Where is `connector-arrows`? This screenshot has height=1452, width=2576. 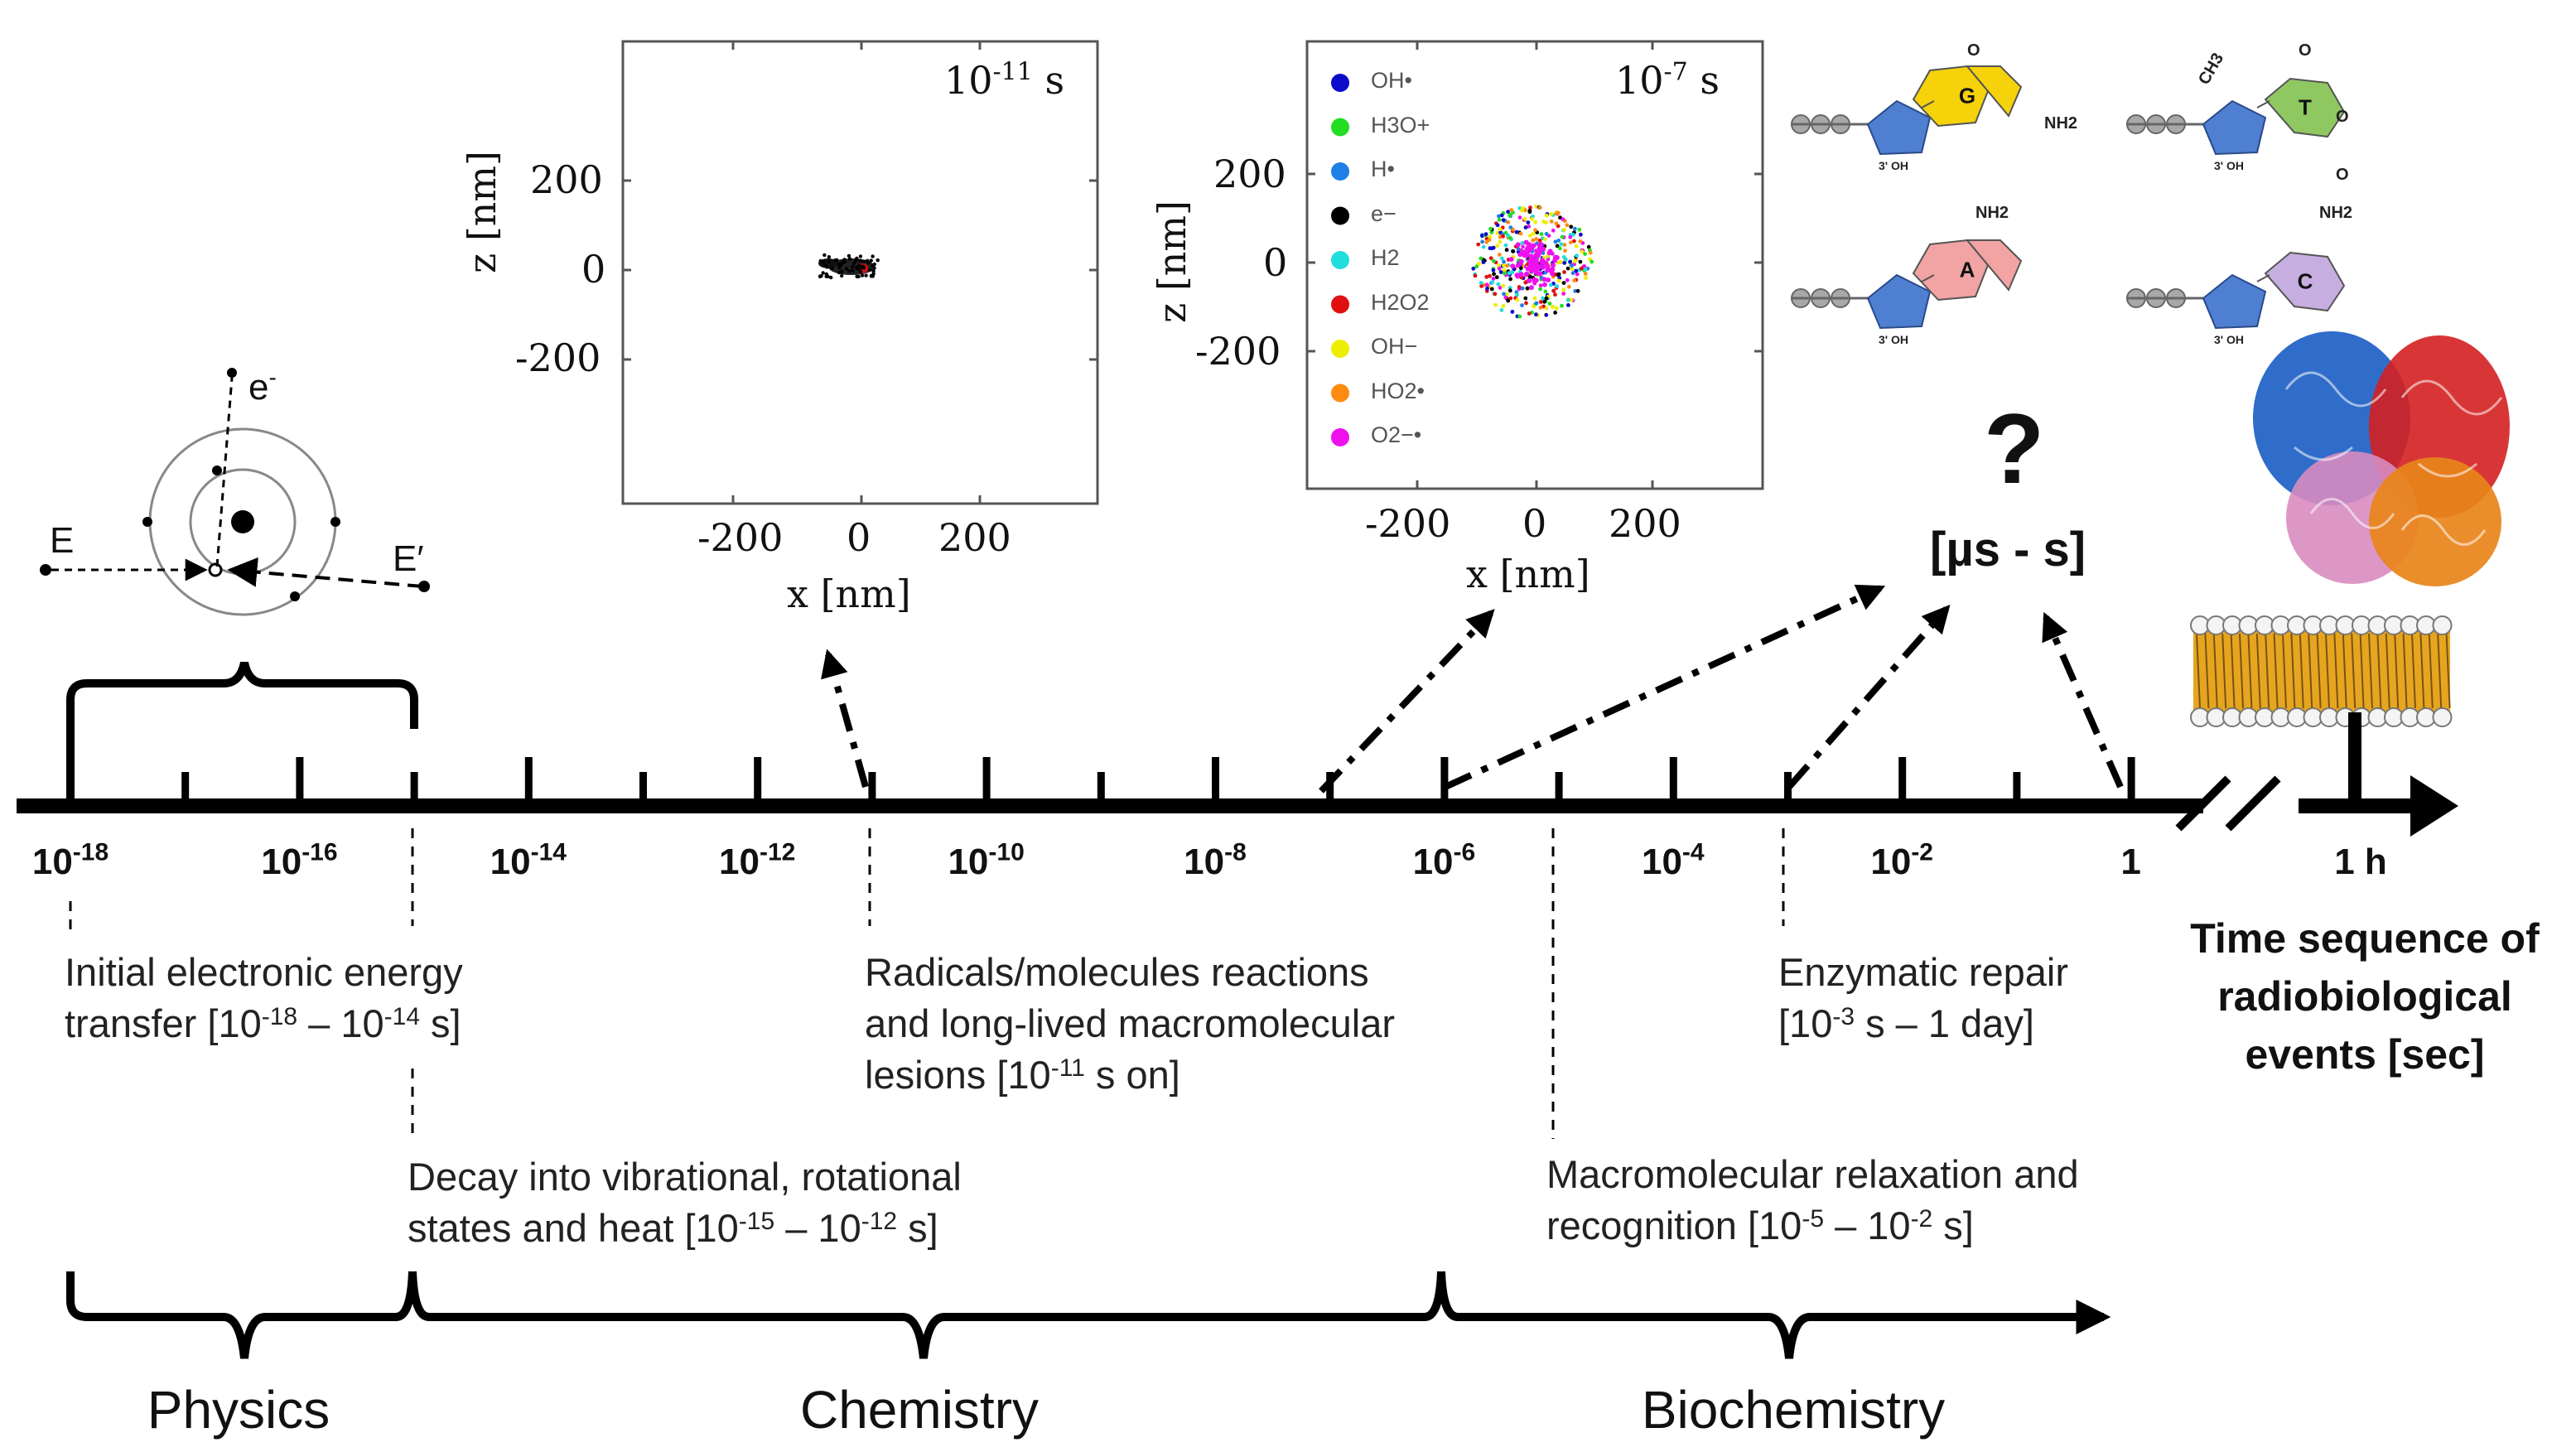
connector-arrows is located at coordinates (1472, 689).